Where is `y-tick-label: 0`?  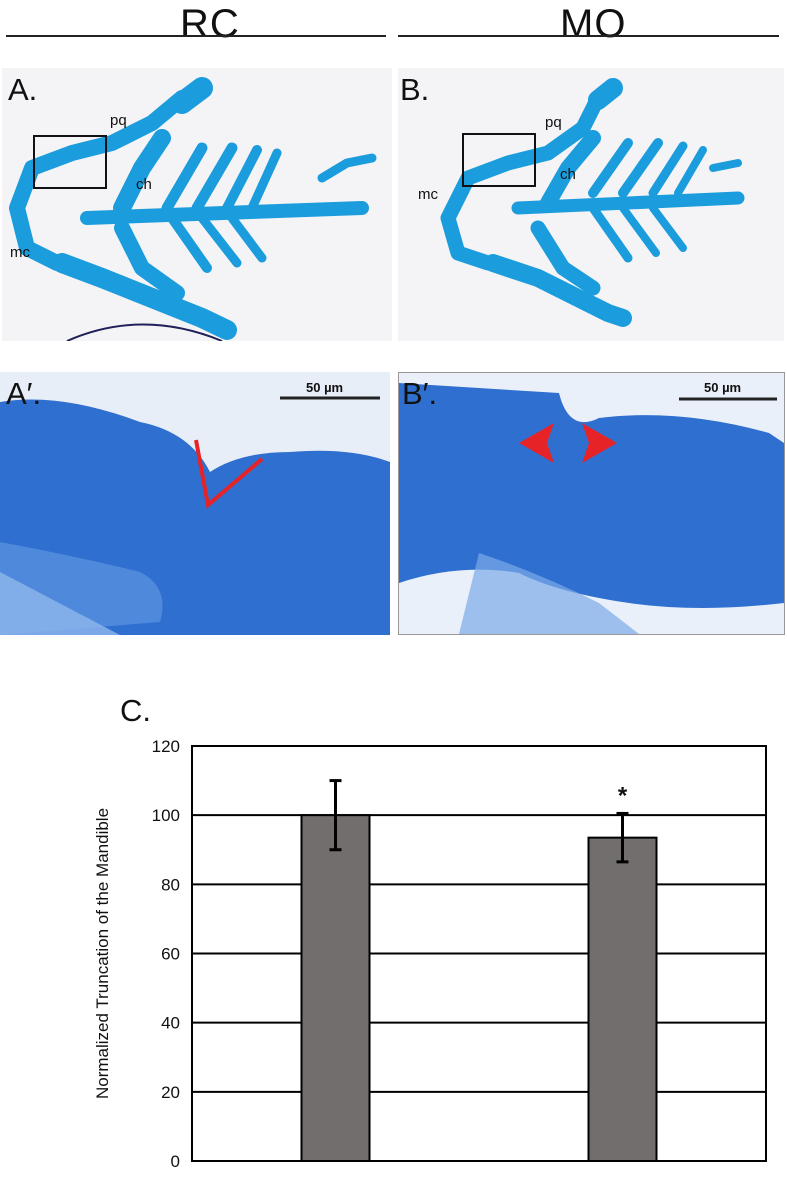
y-tick-label: 0 is located at coordinates (175, 1161).